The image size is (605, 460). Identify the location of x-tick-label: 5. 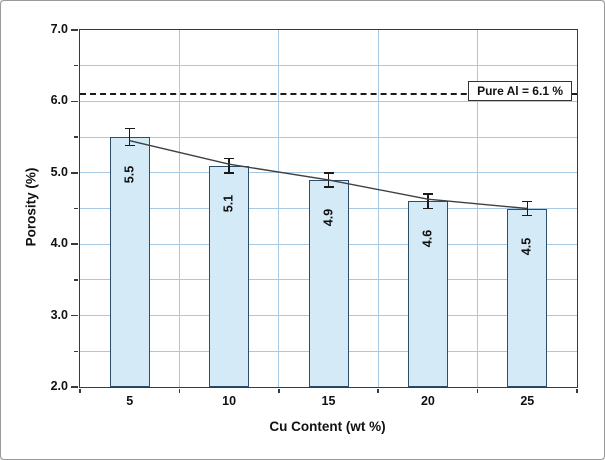
(130, 401).